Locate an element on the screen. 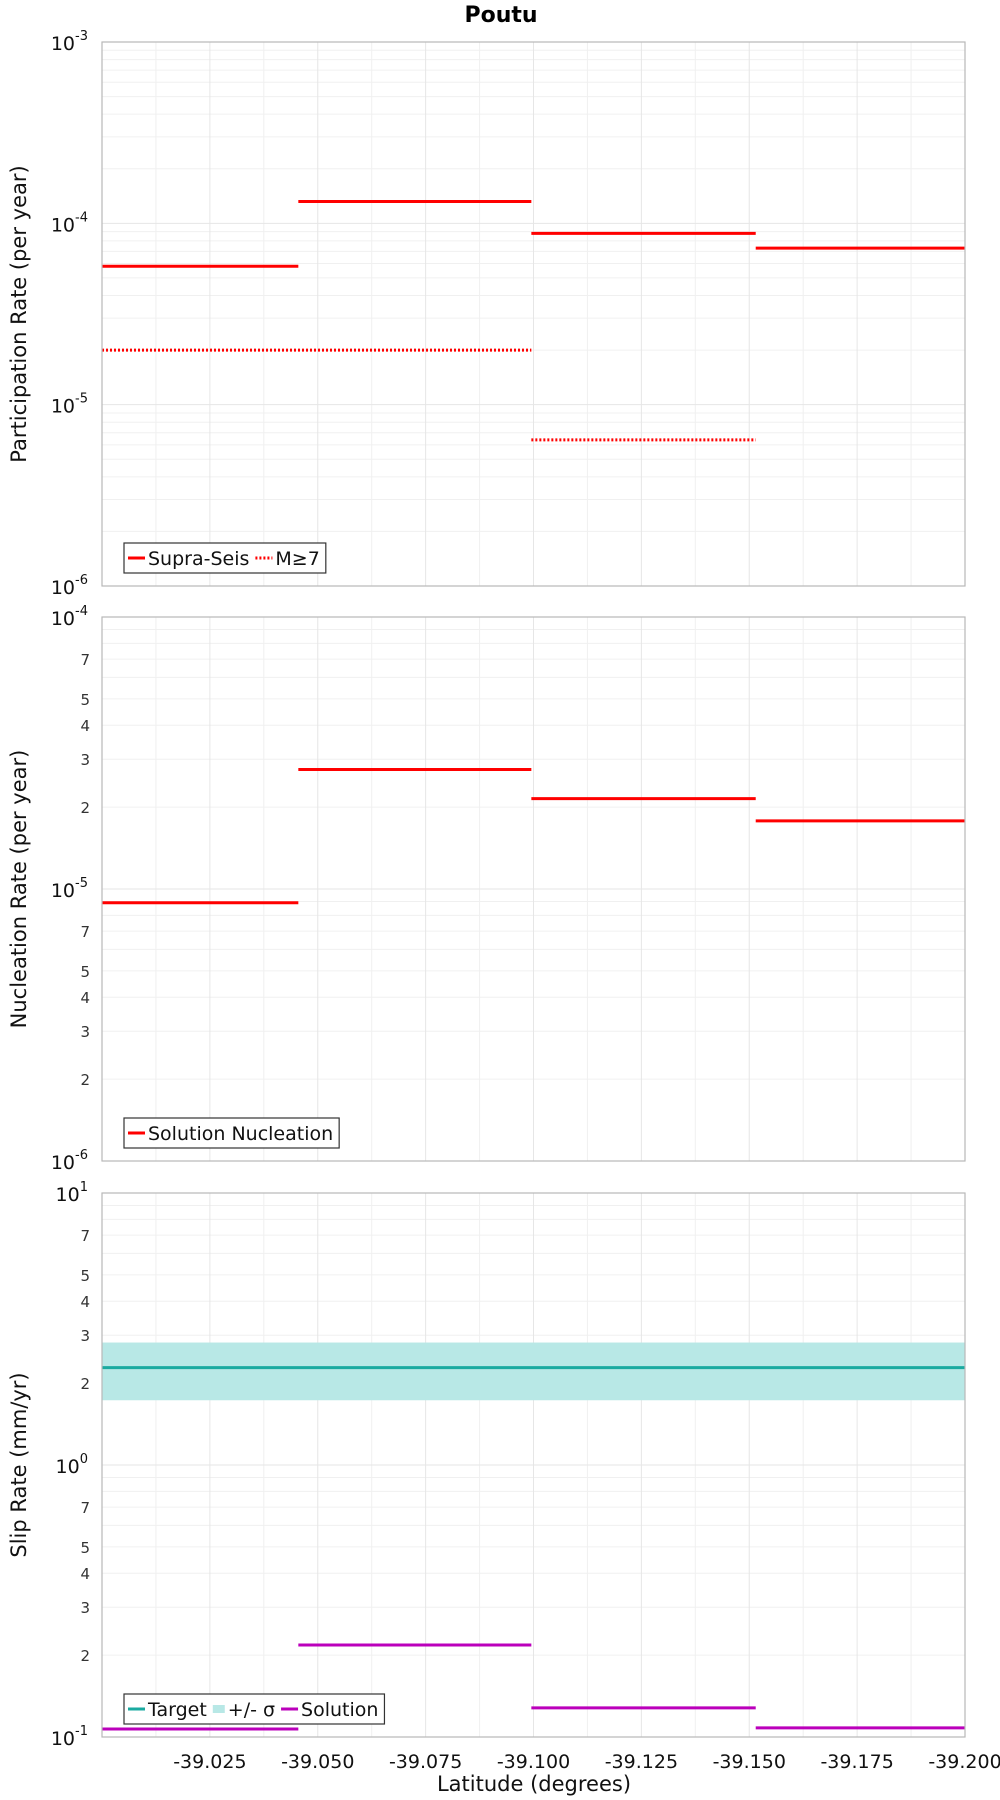 The image size is (1000, 1800). y-axis-title: Participation Rate (per year) is located at coordinates (19, 313).